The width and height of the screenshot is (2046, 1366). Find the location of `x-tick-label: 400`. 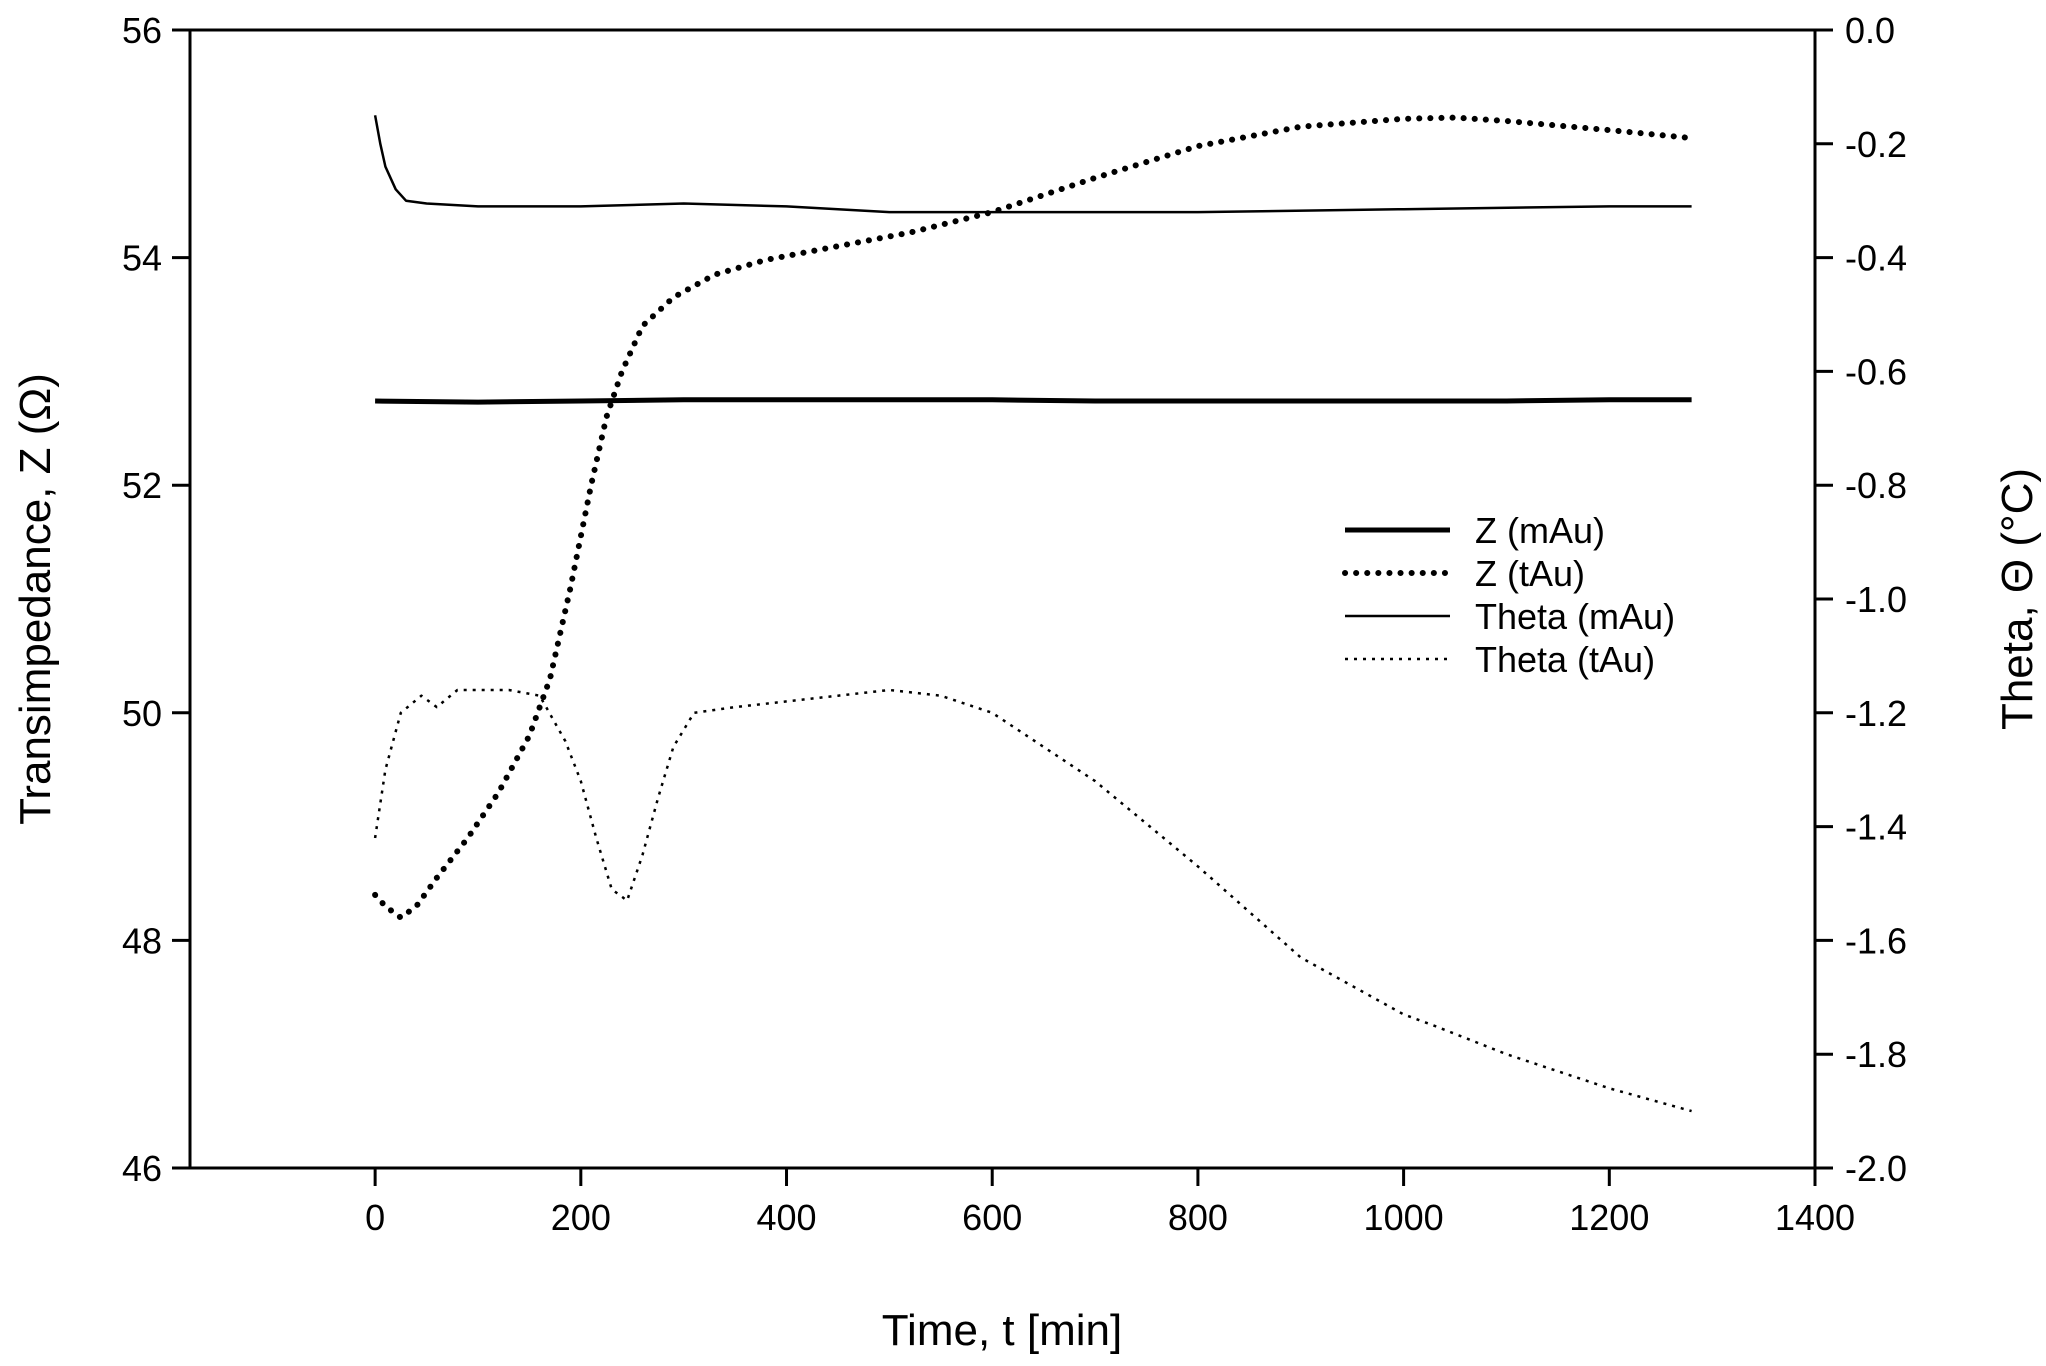

x-tick-label: 400 is located at coordinates (786, 1217).